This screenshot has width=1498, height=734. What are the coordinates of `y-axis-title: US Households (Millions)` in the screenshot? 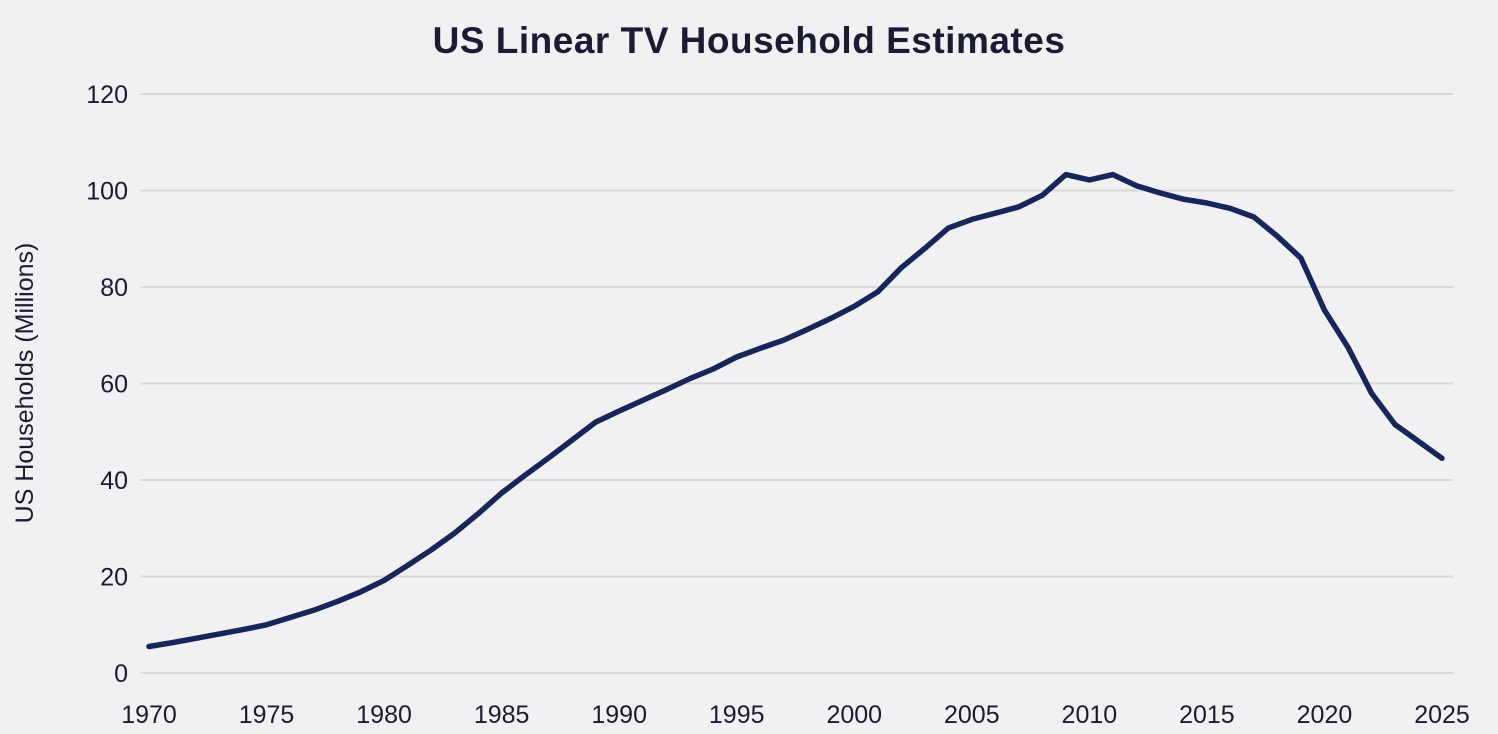 It's located at (25, 383).